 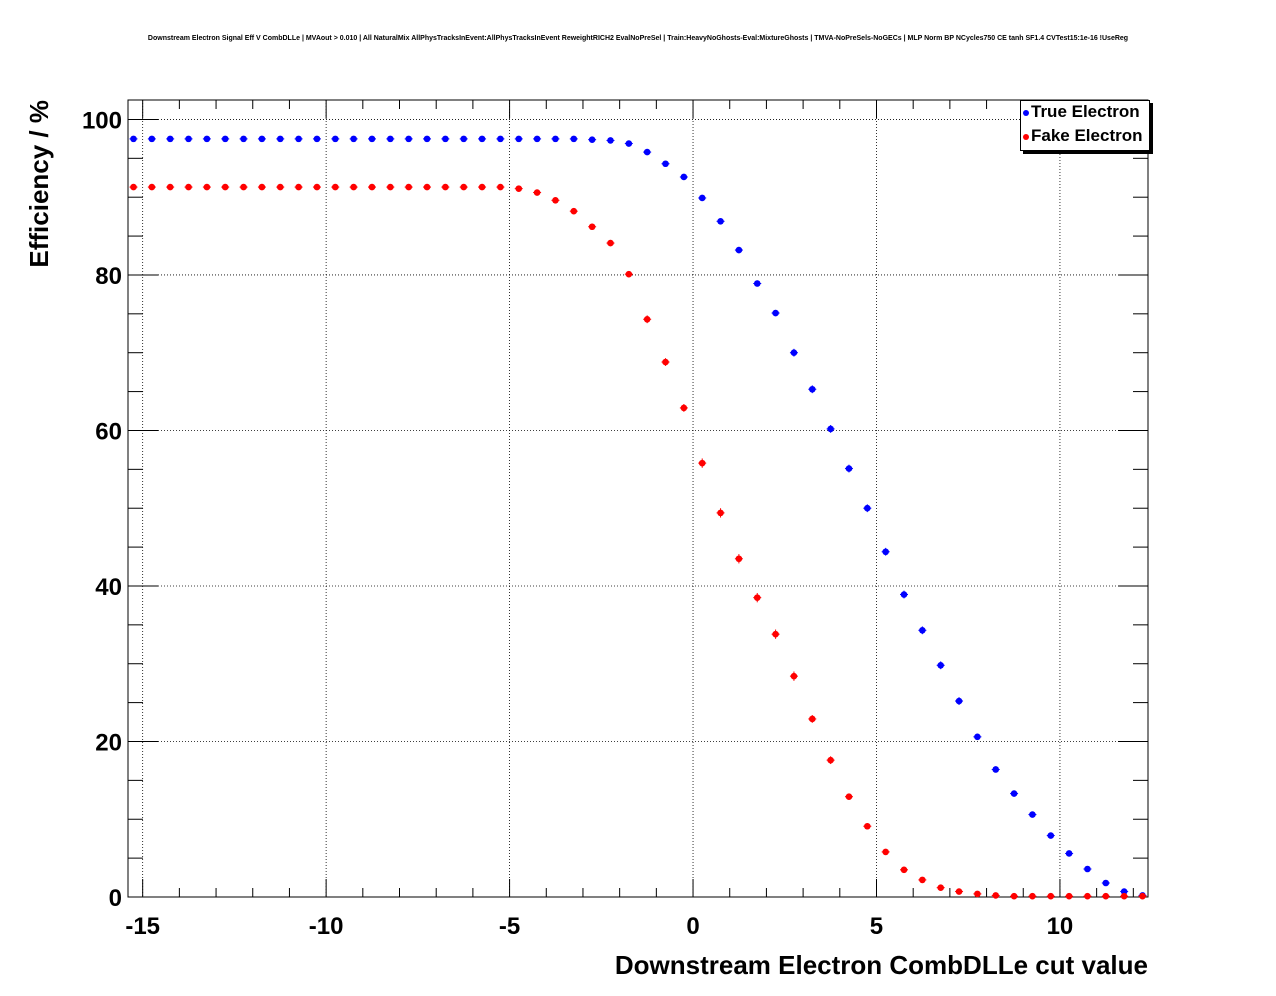 What do you see at coordinates (876, 926) in the screenshot?
I see `x-tick-label: 5` at bounding box center [876, 926].